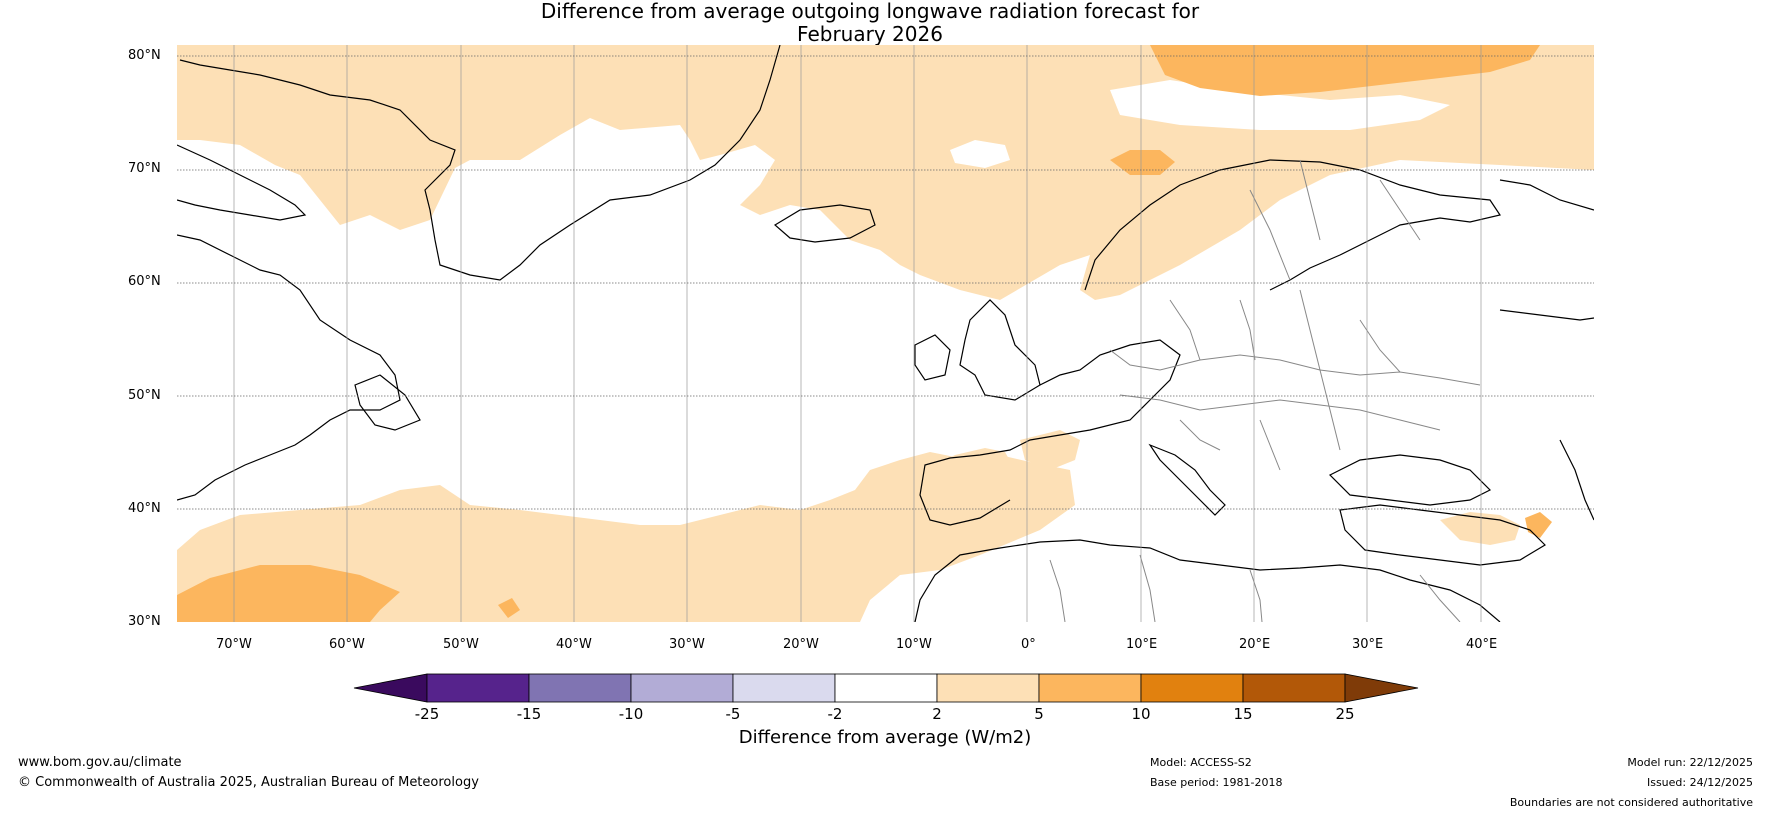 The height and width of the screenshot is (816, 1770). What do you see at coordinates (1699, 782) in the screenshot?
I see `footer-issued: Issued: 24/12/2025` at bounding box center [1699, 782].